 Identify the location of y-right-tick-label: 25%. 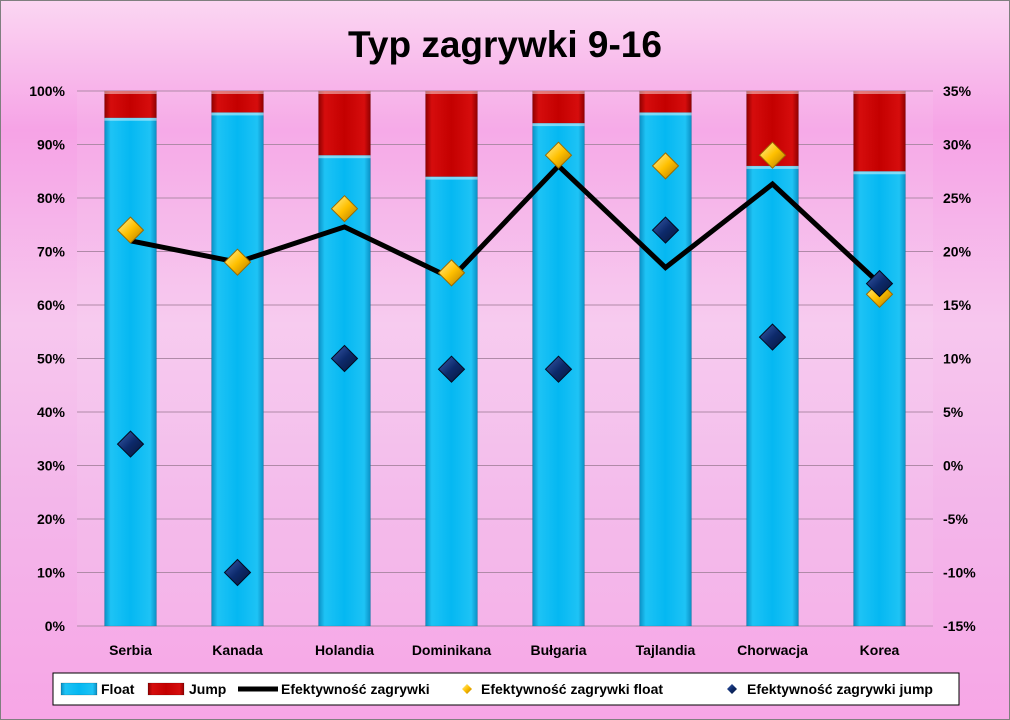
(957, 198).